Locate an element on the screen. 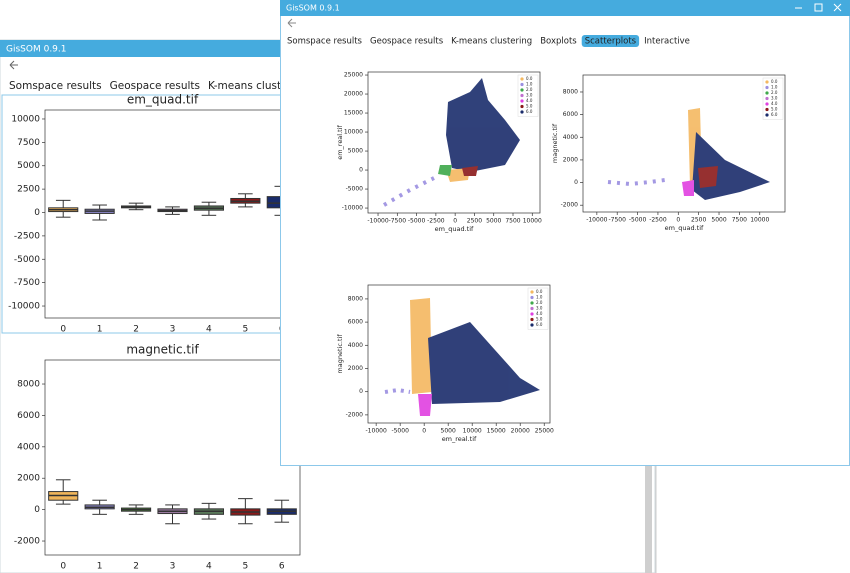  x-tick-label: 7500 is located at coordinates (512, 221).